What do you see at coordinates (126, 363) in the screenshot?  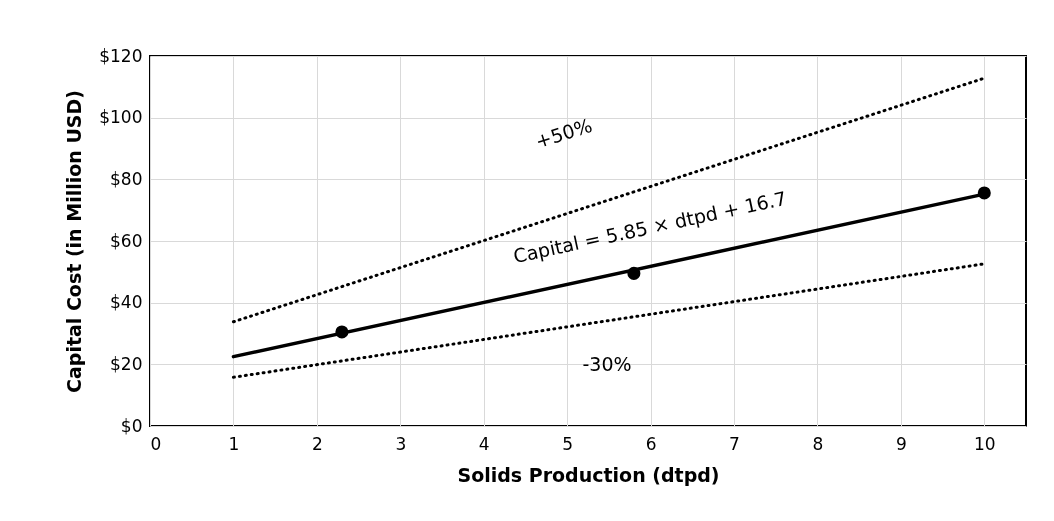 I see `y-tick-label: $20` at bounding box center [126, 363].